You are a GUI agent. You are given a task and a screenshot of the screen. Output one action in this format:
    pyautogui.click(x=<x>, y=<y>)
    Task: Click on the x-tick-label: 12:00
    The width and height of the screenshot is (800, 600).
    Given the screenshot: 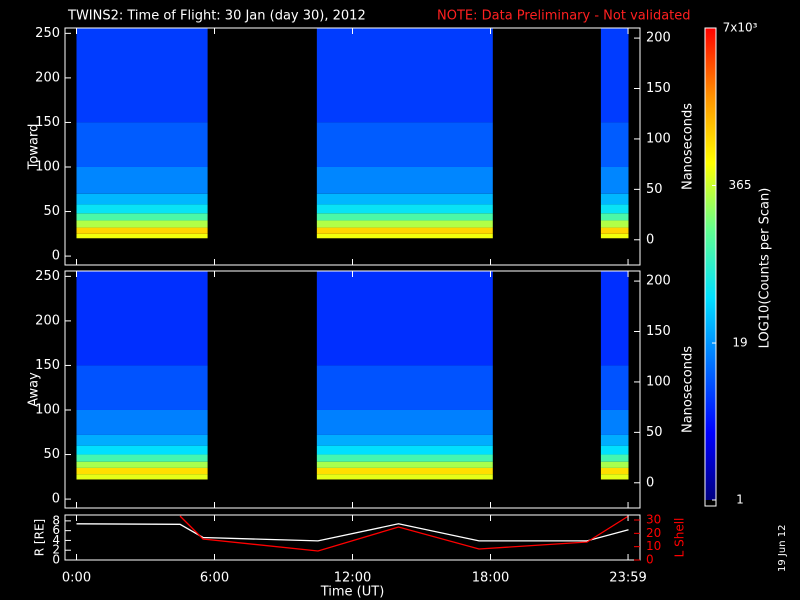 What is the action you would take?
    pyautogui.click(x=352, y=578)
    